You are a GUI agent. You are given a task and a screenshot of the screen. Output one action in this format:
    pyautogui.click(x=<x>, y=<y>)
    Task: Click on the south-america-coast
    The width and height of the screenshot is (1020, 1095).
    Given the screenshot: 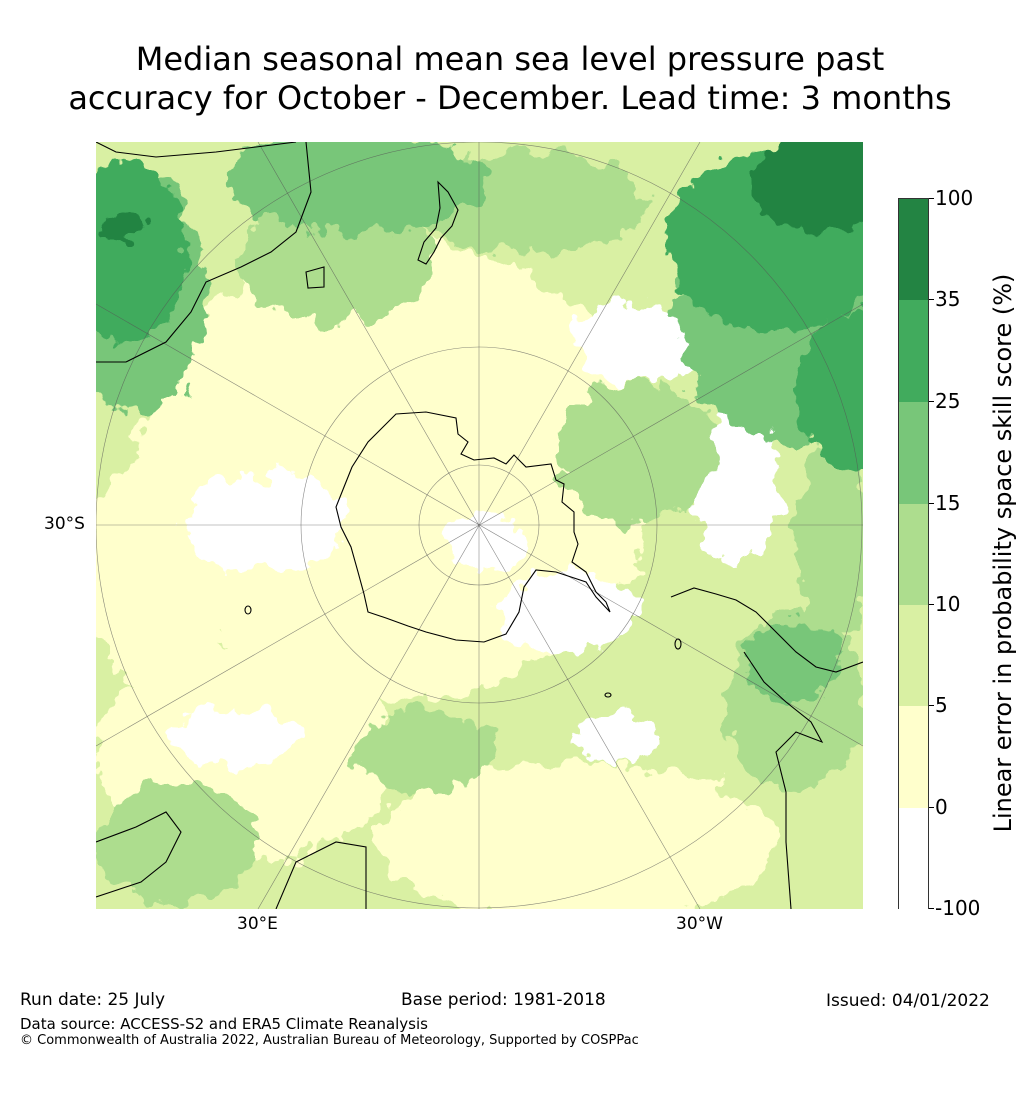 What is the action you would take?
    pyautogui.click(x=766, y=630)
    